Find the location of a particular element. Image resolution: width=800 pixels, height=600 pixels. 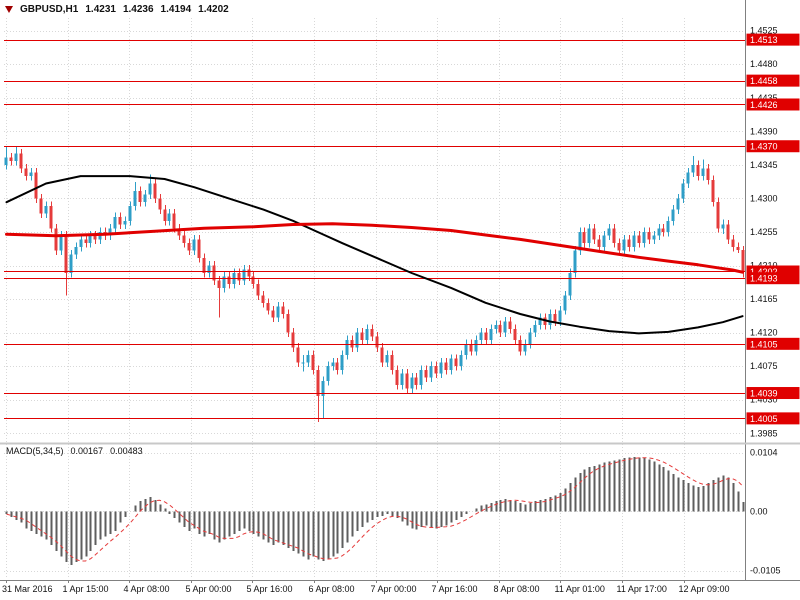

ohlc-high: 1.4236 is located at coordinates (138, 9).